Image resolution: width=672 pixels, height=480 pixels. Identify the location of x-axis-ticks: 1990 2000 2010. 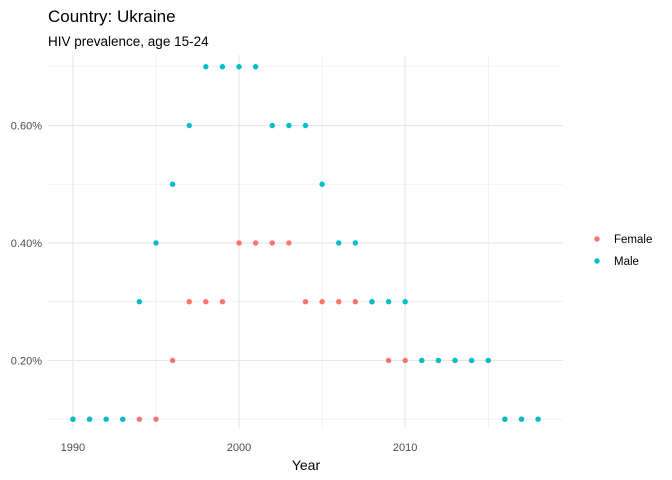
(239, 448).